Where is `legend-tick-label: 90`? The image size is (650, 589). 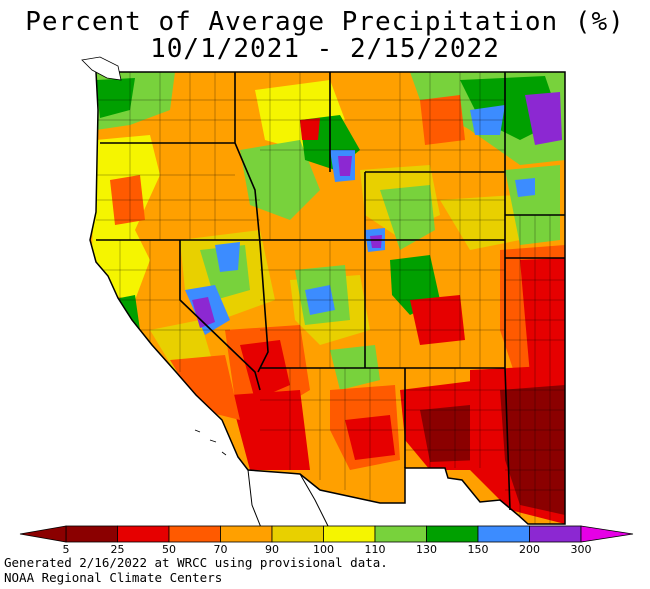 legend-tick-label: 90 is located at coordinates (272, 549).